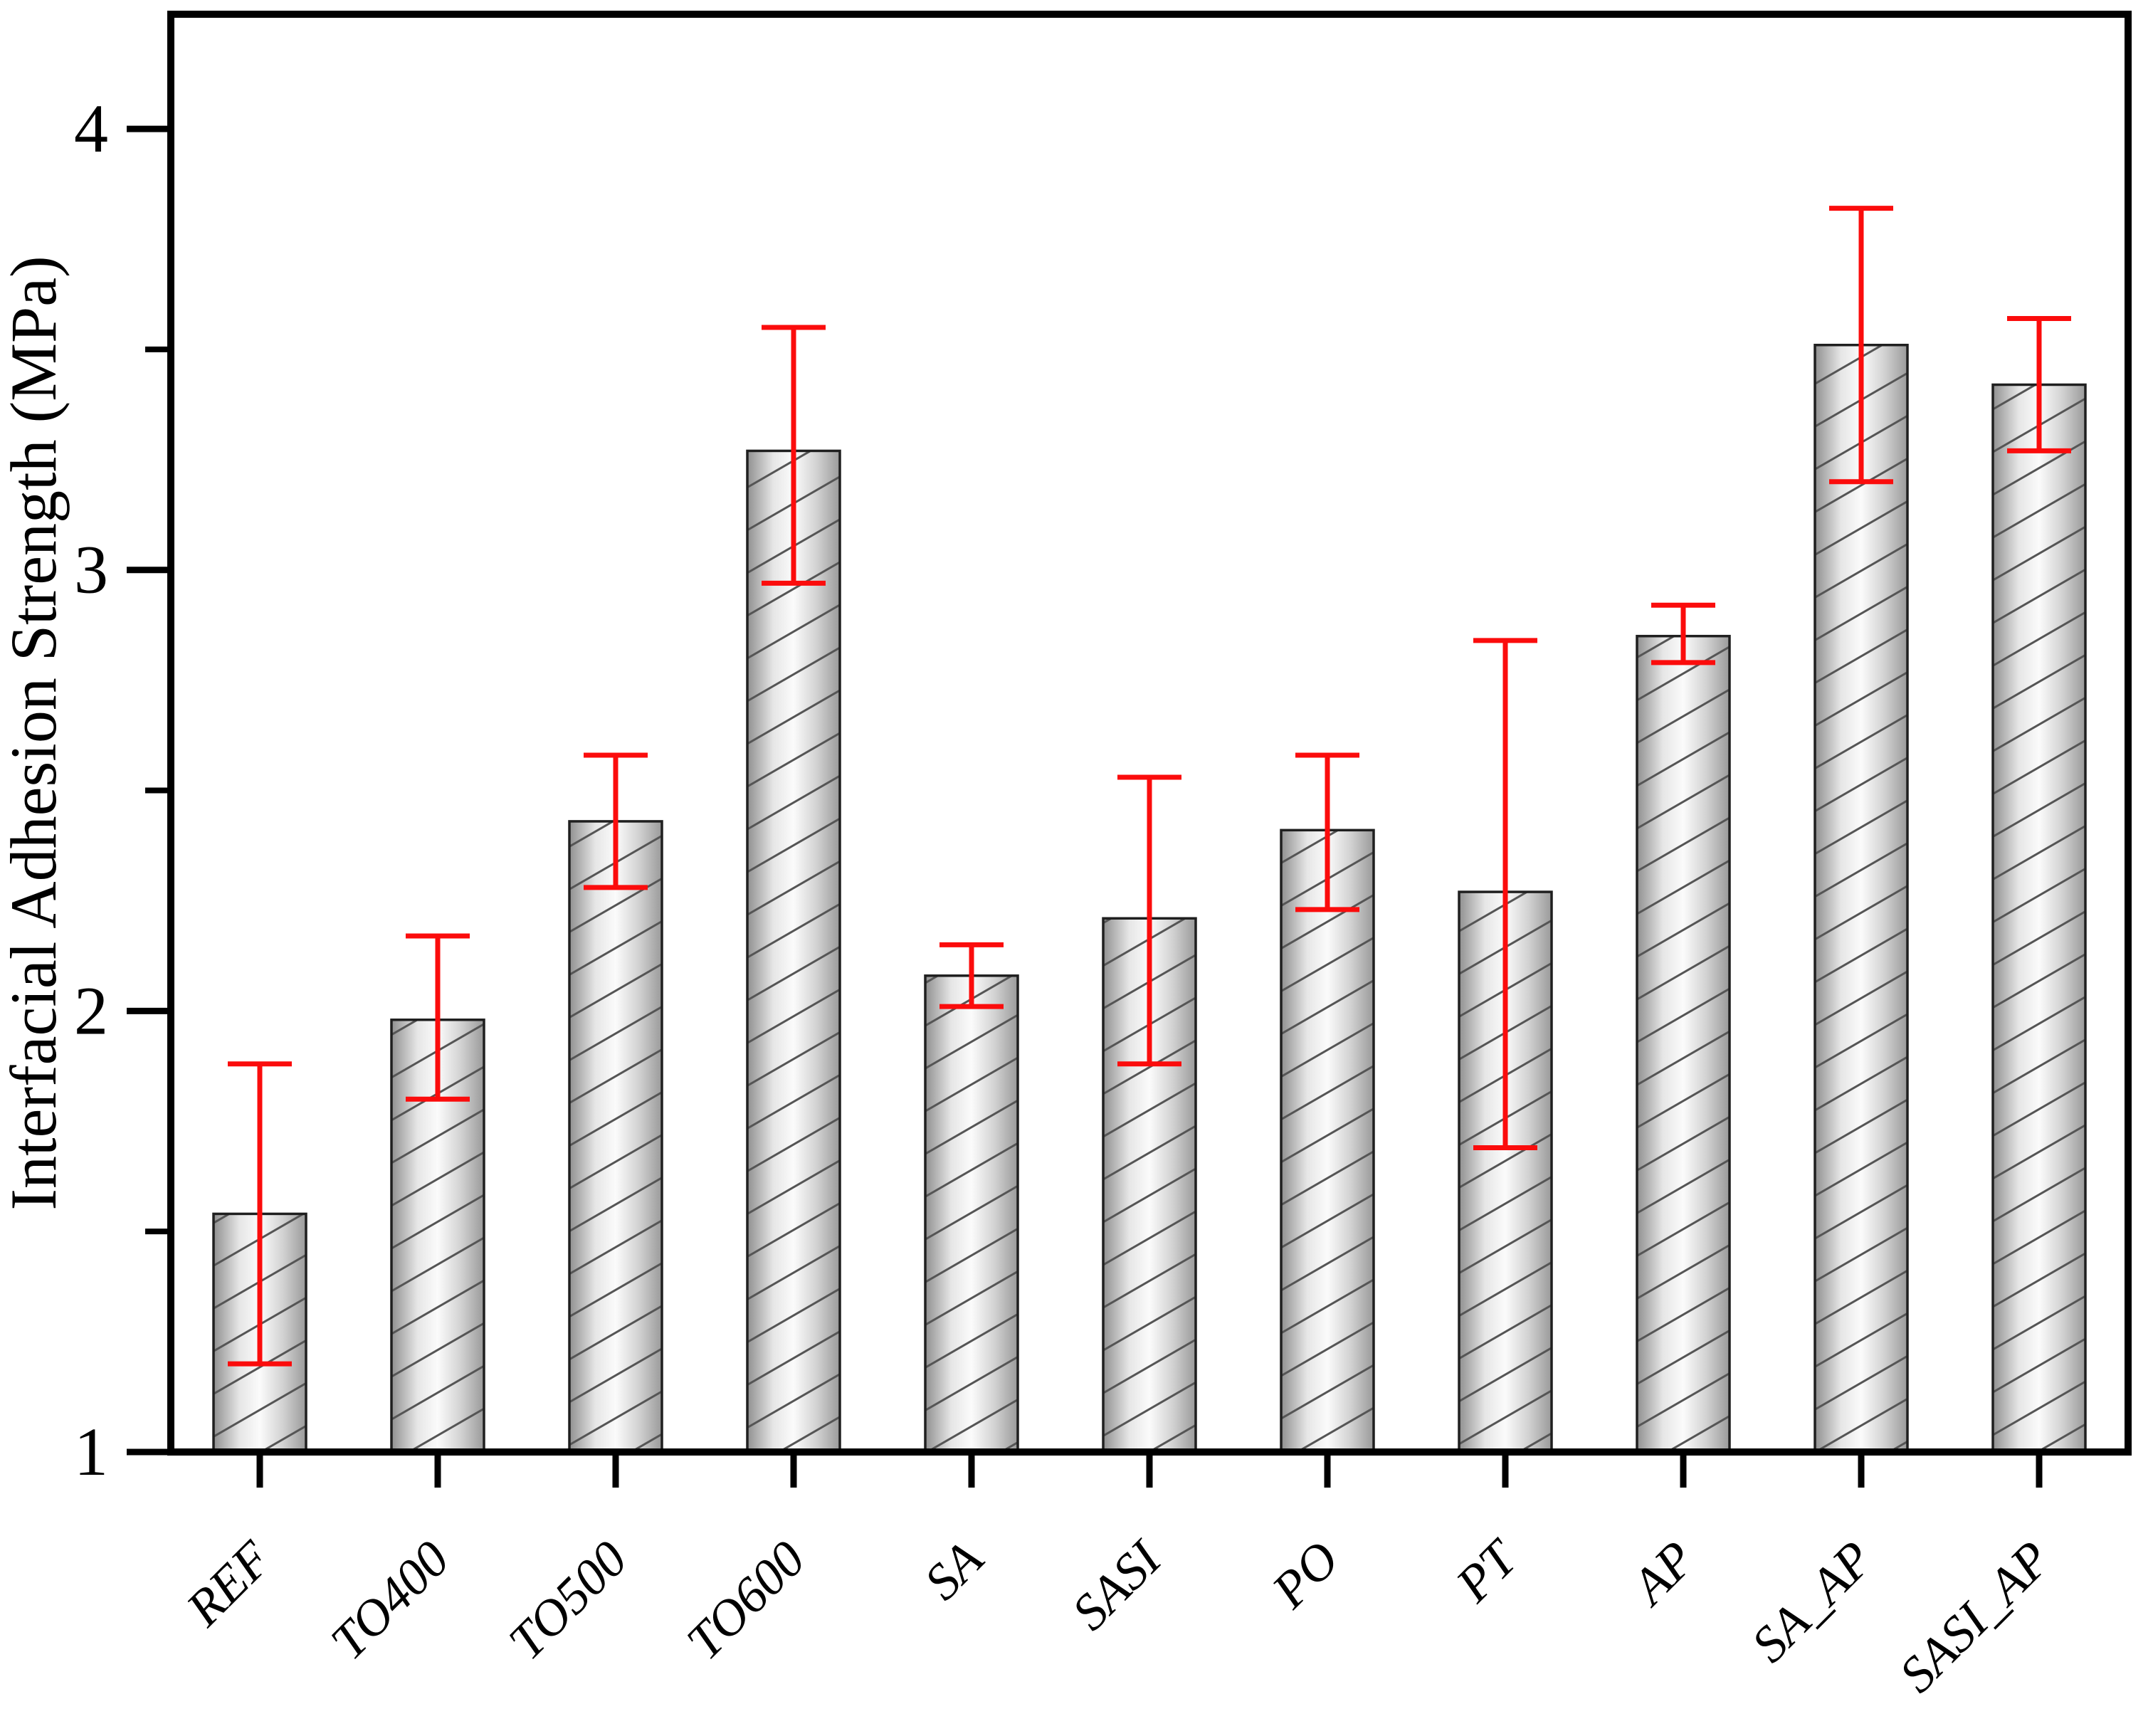 The height and width of the screenshot is (1736, 2153). What do you see at coordinates (2039, 918) in the screenshot?
I see `bar-hatch-SASI_AP` at bounding box center [2039, 918].